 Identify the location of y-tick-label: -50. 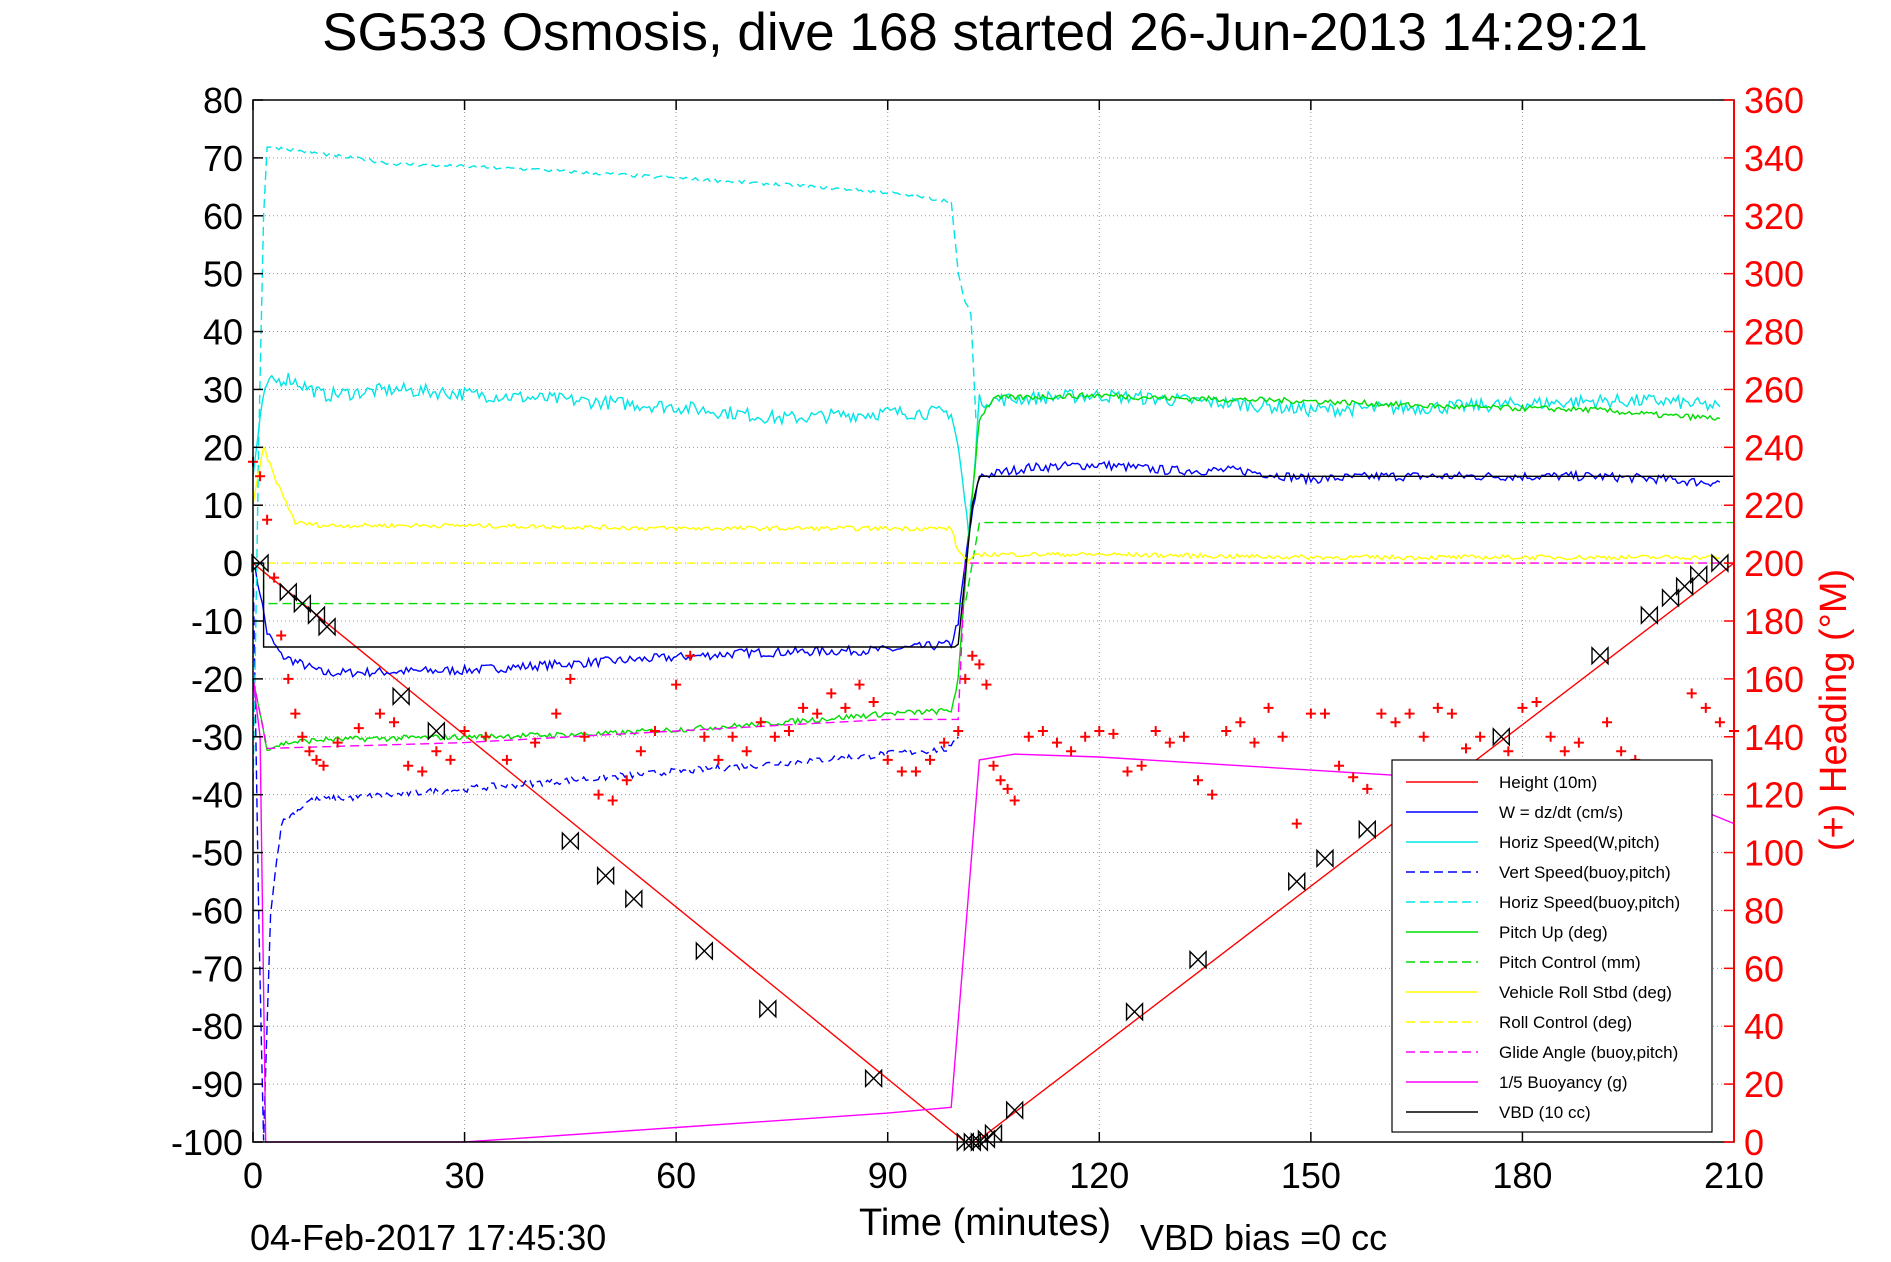
(217, 853).